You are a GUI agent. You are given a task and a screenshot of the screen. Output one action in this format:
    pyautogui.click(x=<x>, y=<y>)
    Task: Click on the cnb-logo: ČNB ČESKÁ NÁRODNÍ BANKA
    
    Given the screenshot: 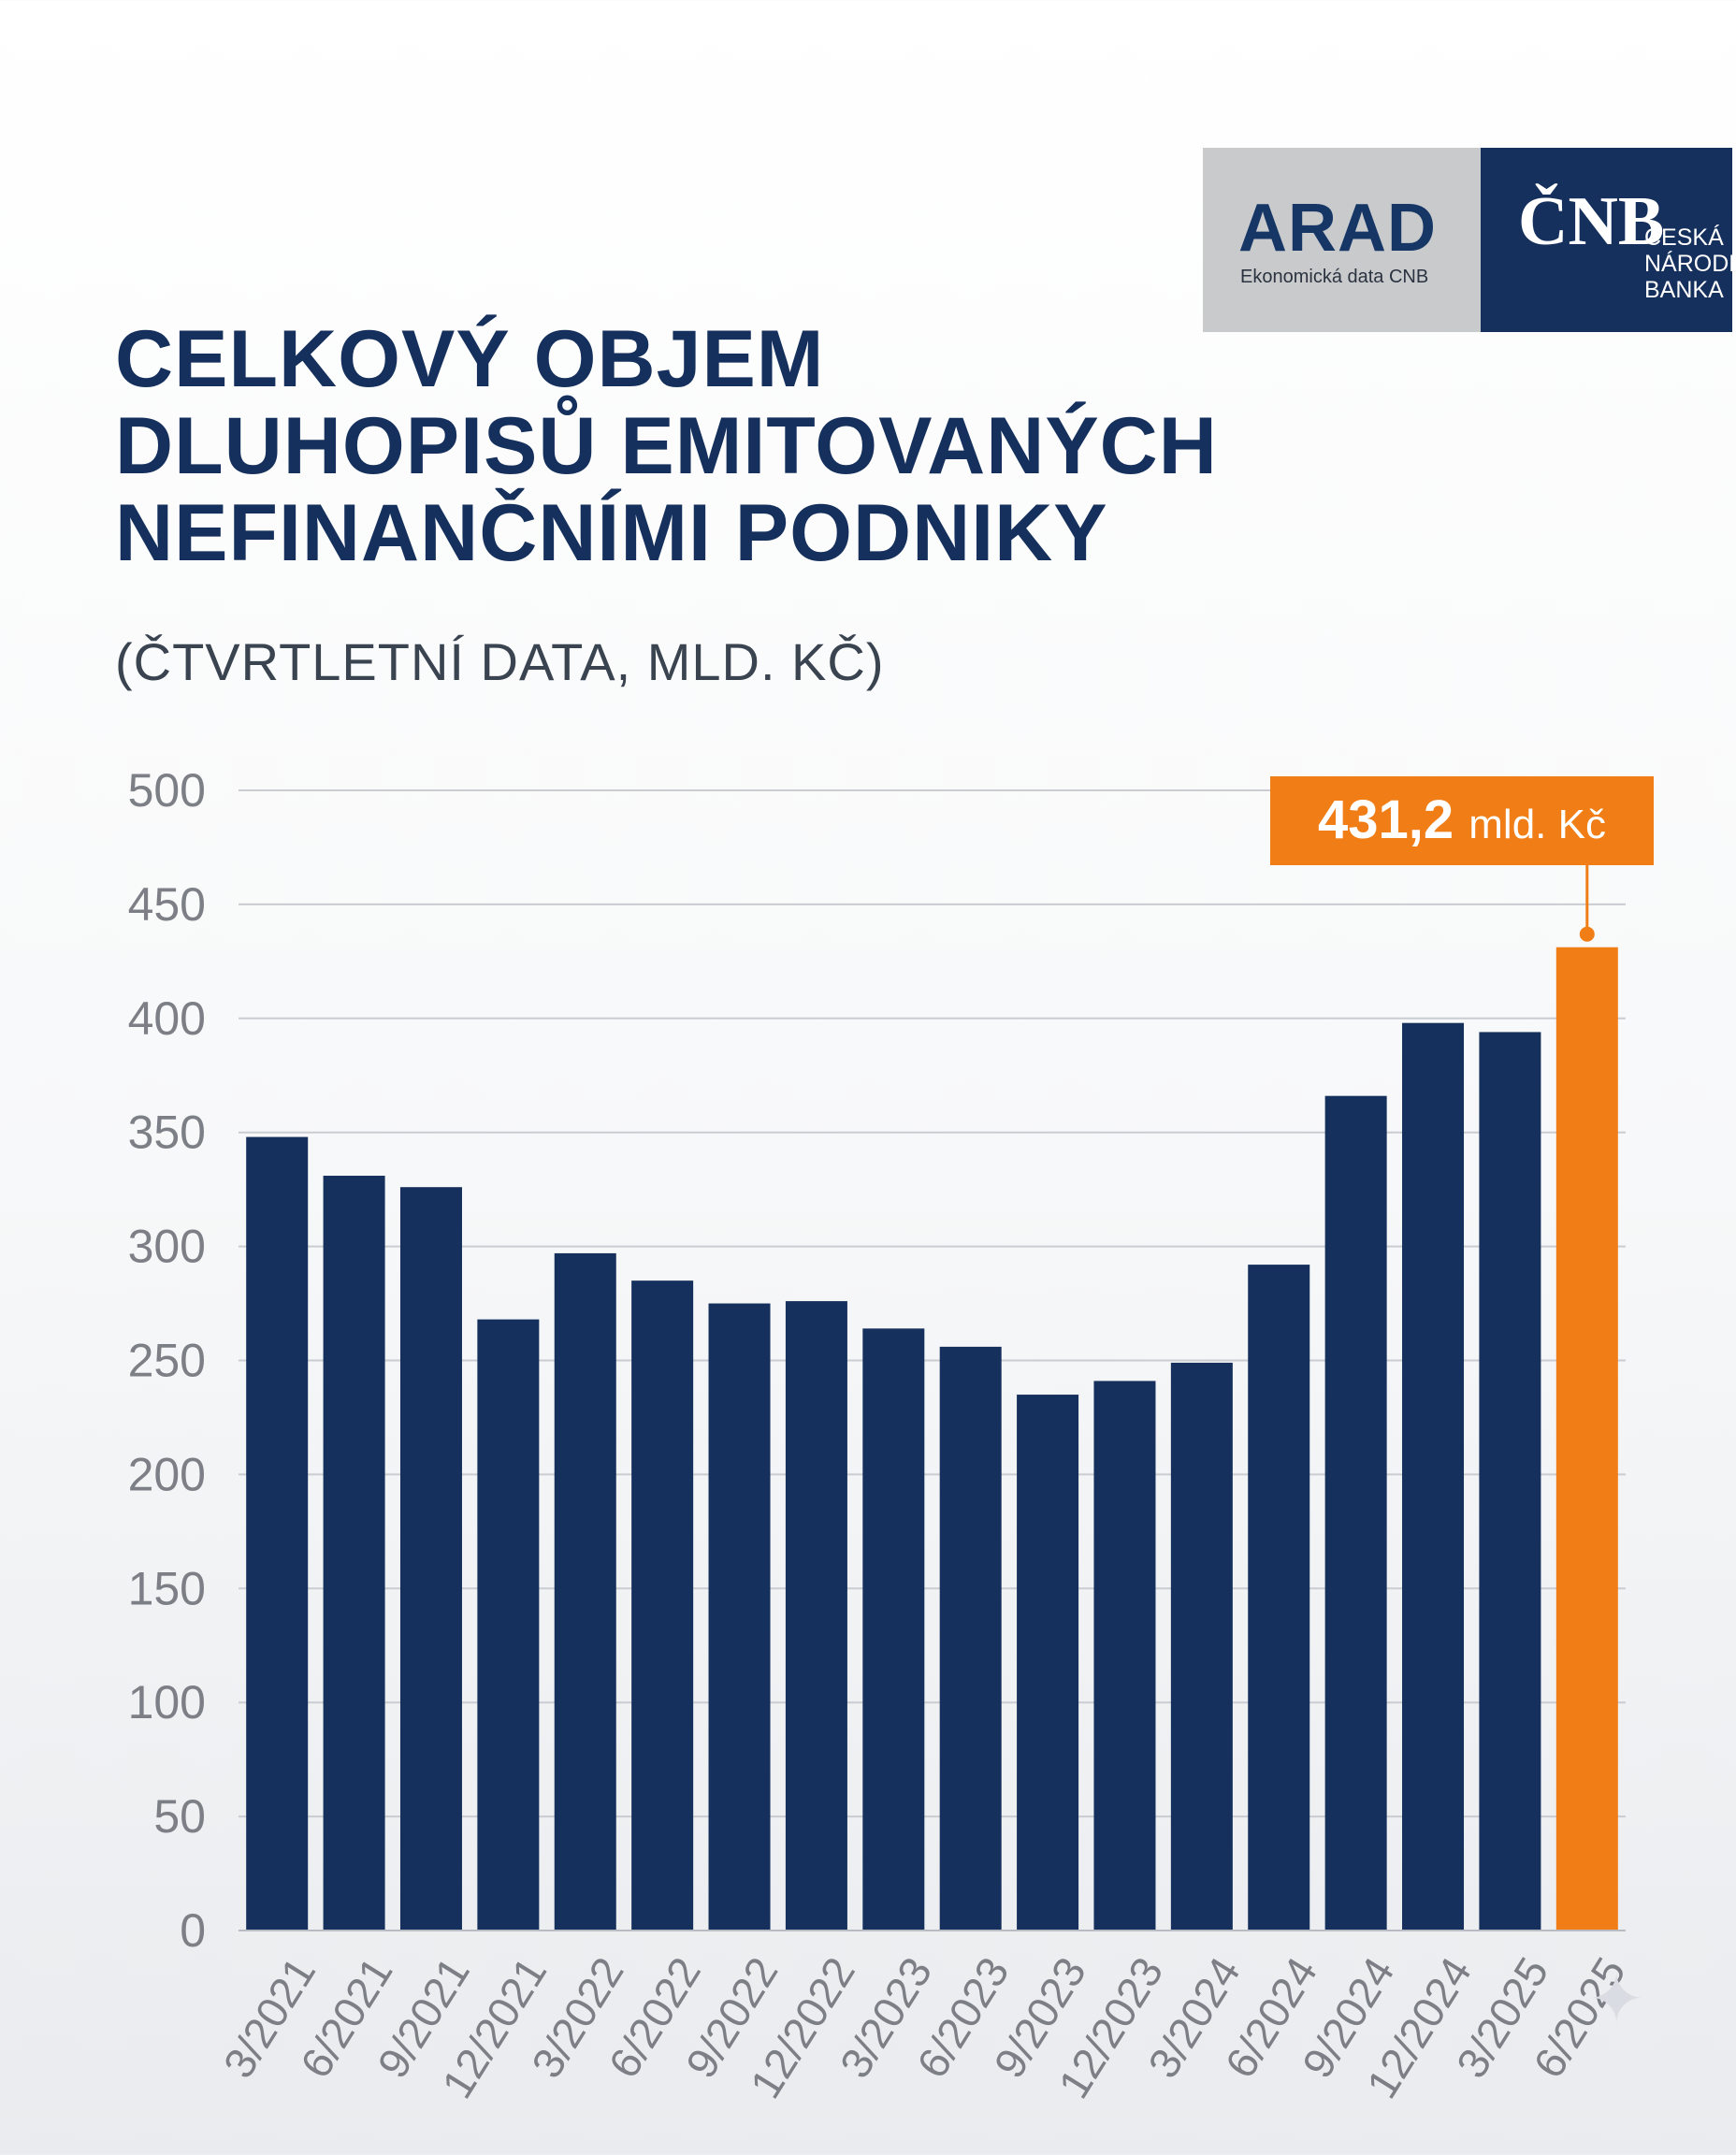 What is the action you would take?
    pyautogui.click(x=1608, y=240)
    